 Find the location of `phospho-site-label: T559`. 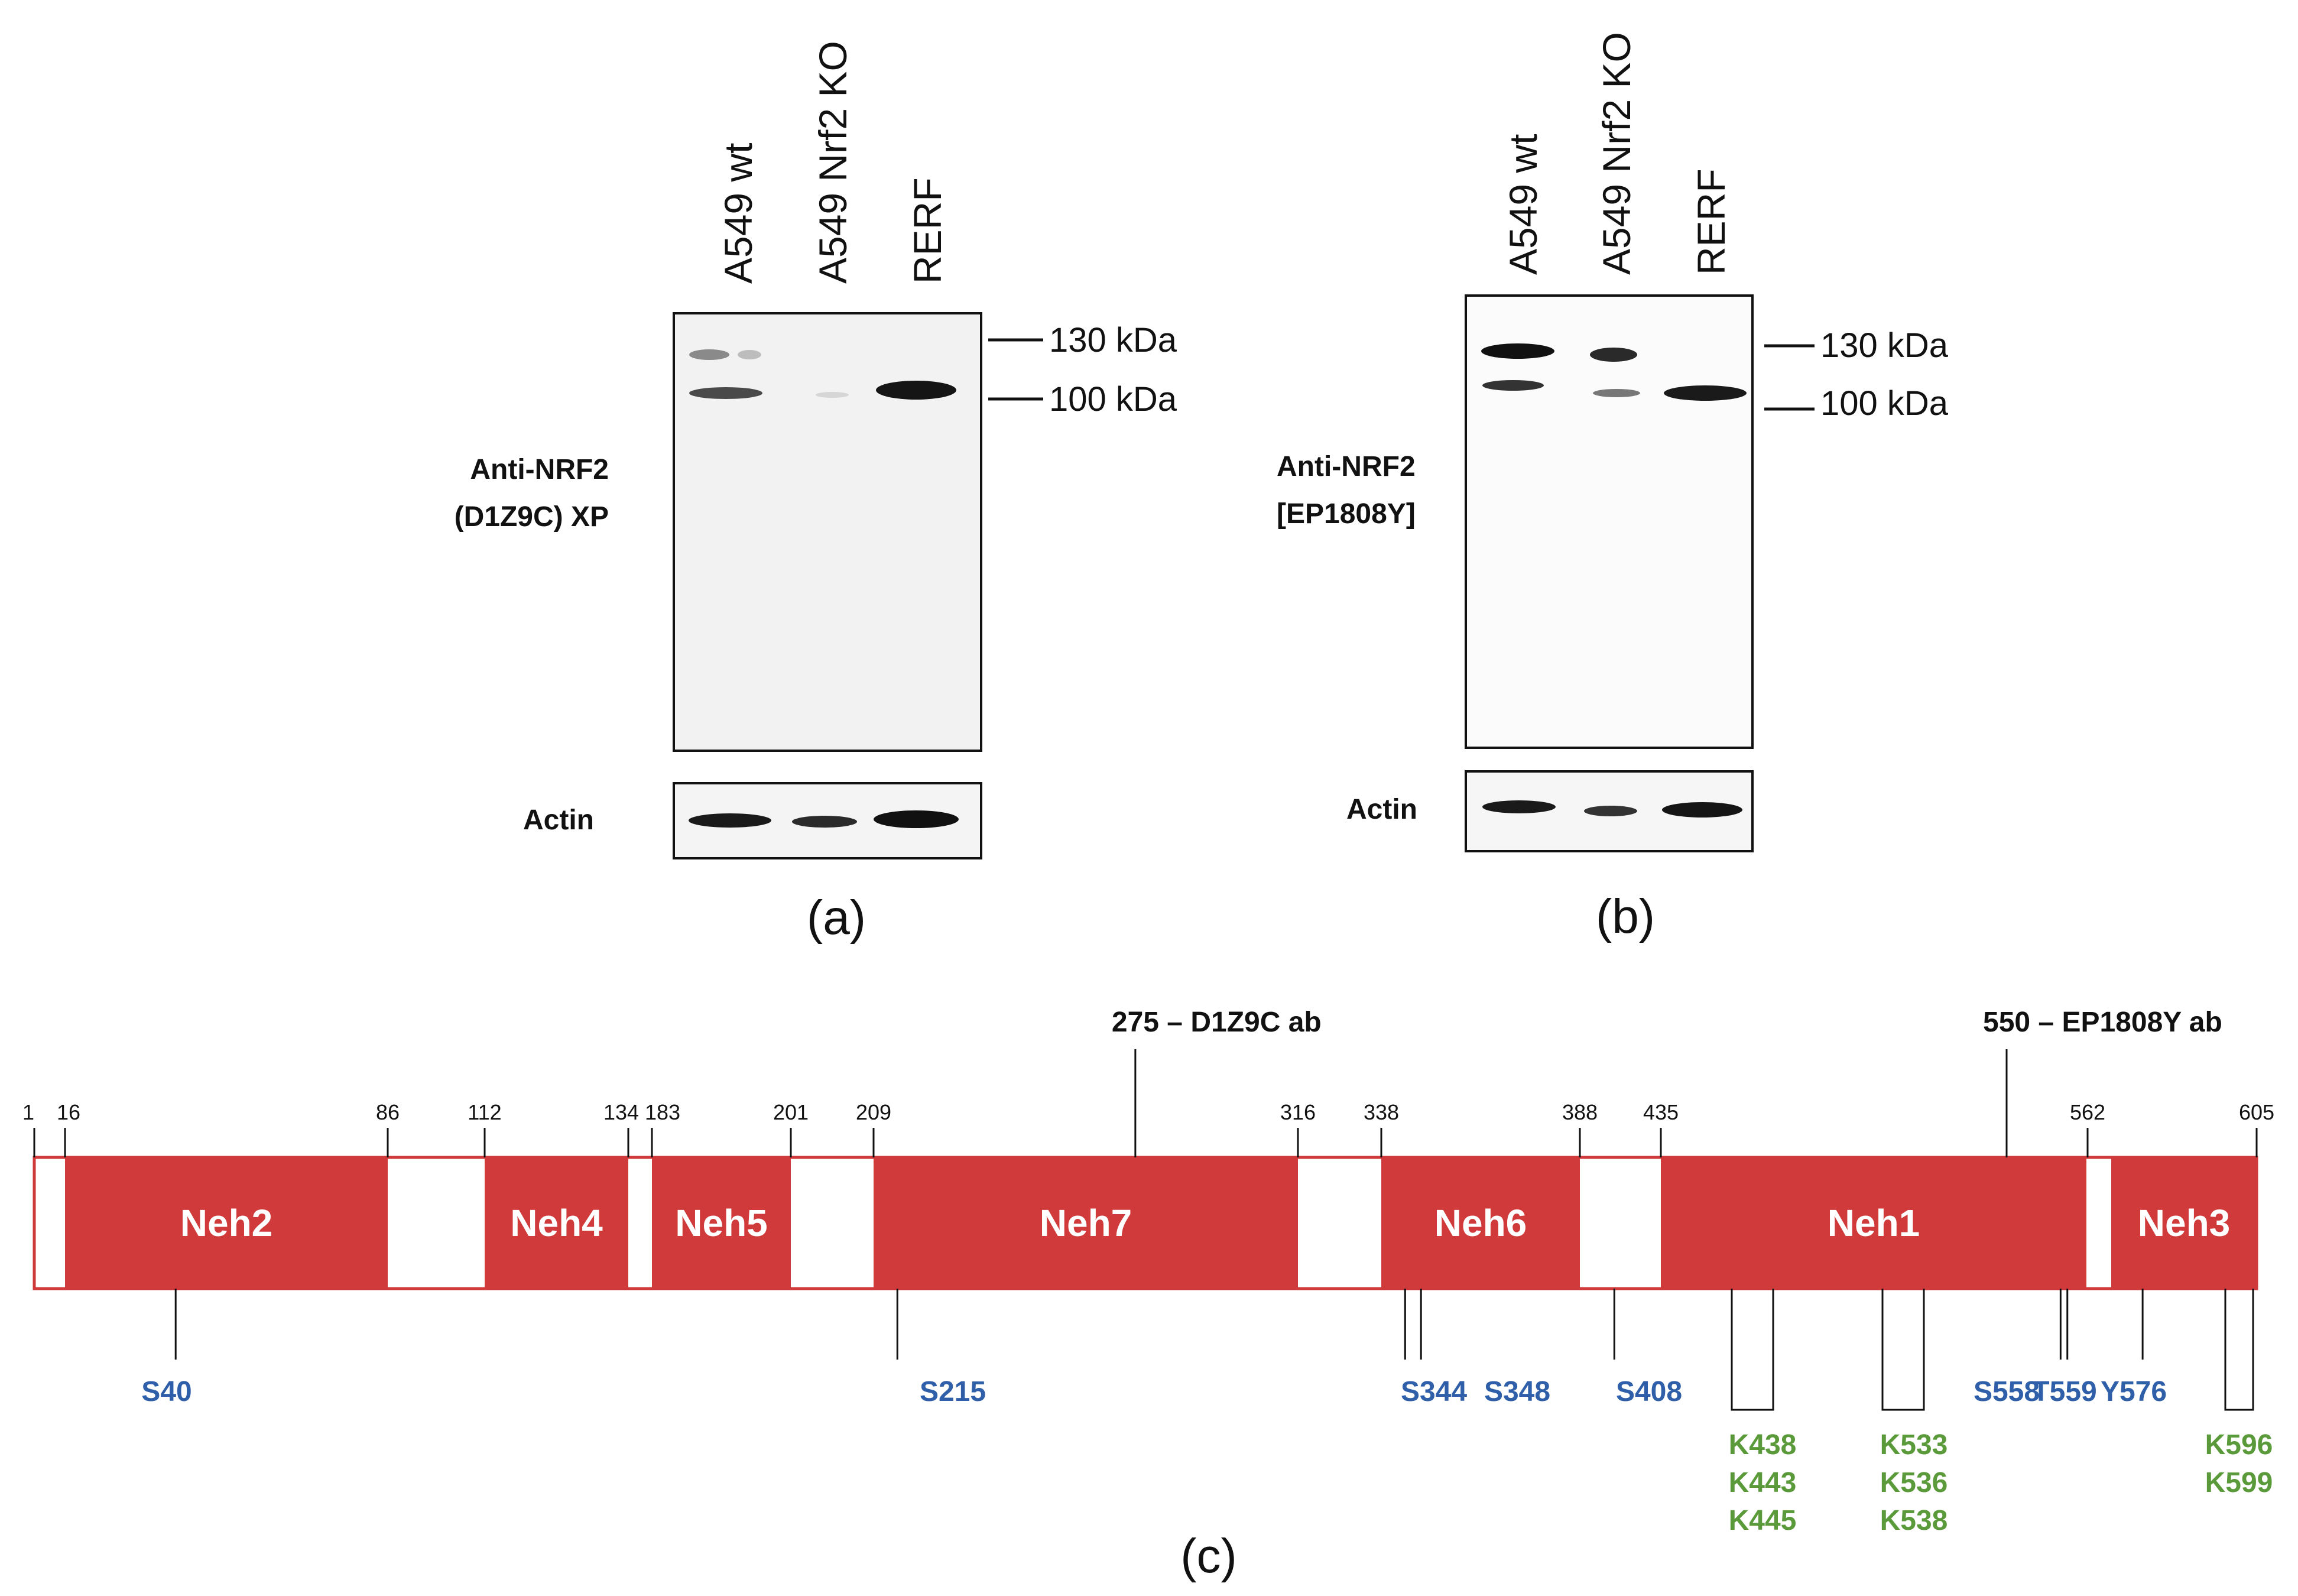

phospho-site-label: T559 is located at coordinates (2064, 1391).